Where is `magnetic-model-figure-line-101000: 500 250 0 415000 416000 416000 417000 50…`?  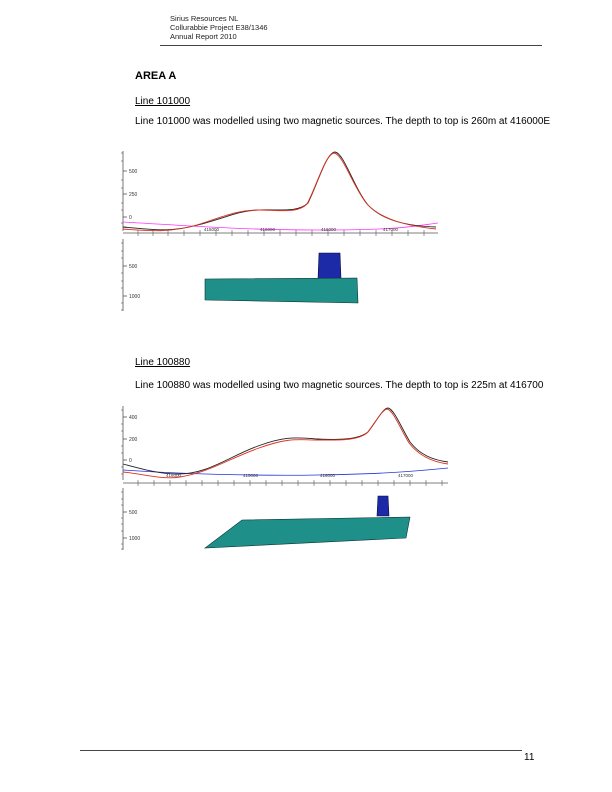 magnetic-model-figure-line-101000: 500 250 0 415000 416000 416000 417000 50… is located at coordinates (280, 231).